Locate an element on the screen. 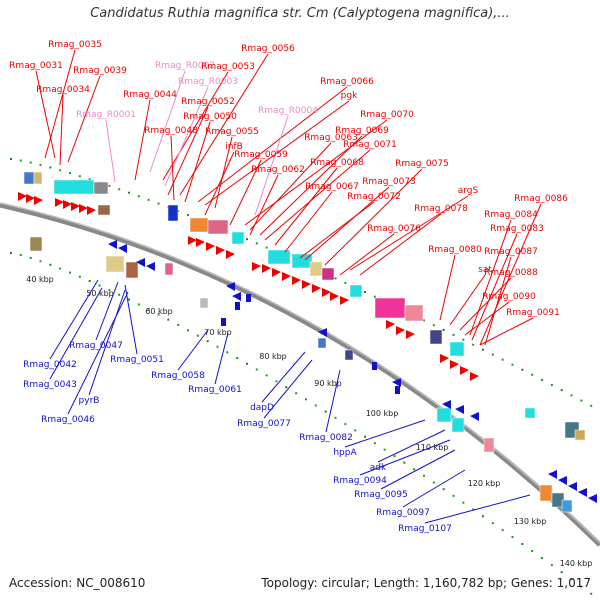 The width and height of the screenshot is (600, 600). kbp-tick-label: 80 kbp is located at coordinates (273, 356).